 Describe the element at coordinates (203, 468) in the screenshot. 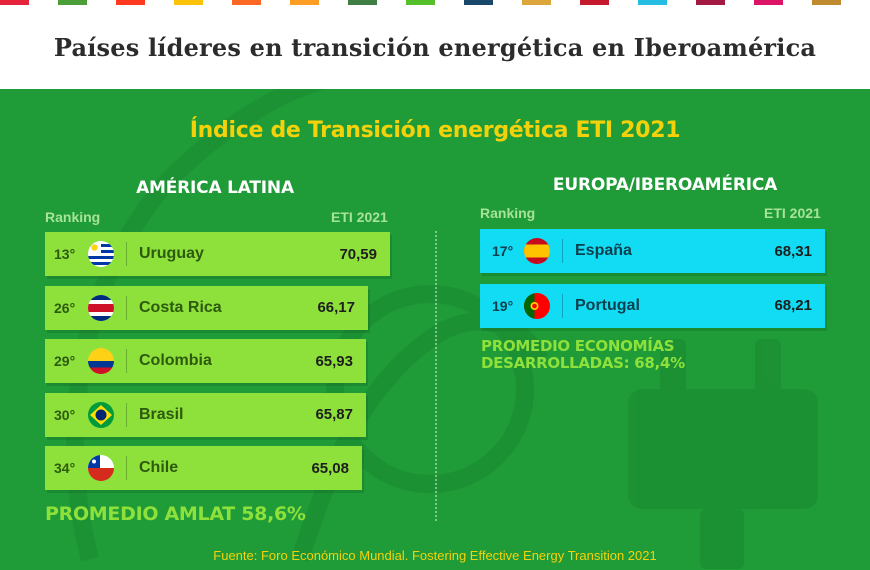

I see `bar-chile: 34° Chile 65,08` at that location.